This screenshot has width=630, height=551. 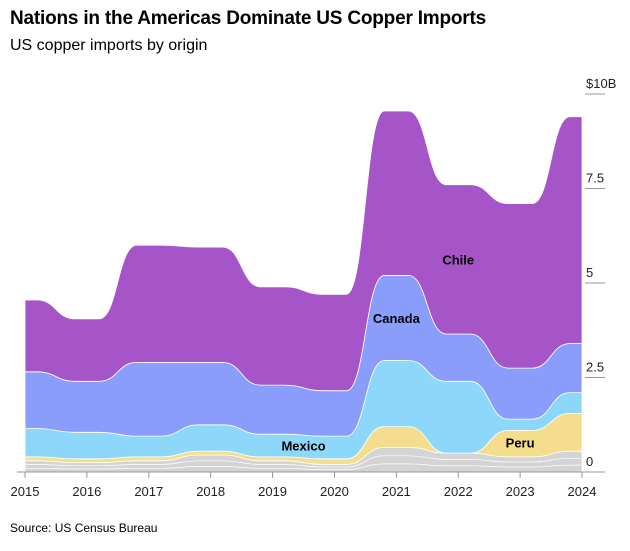 I want to click on x-tick-label: 2017, so click(x=148, y=491).